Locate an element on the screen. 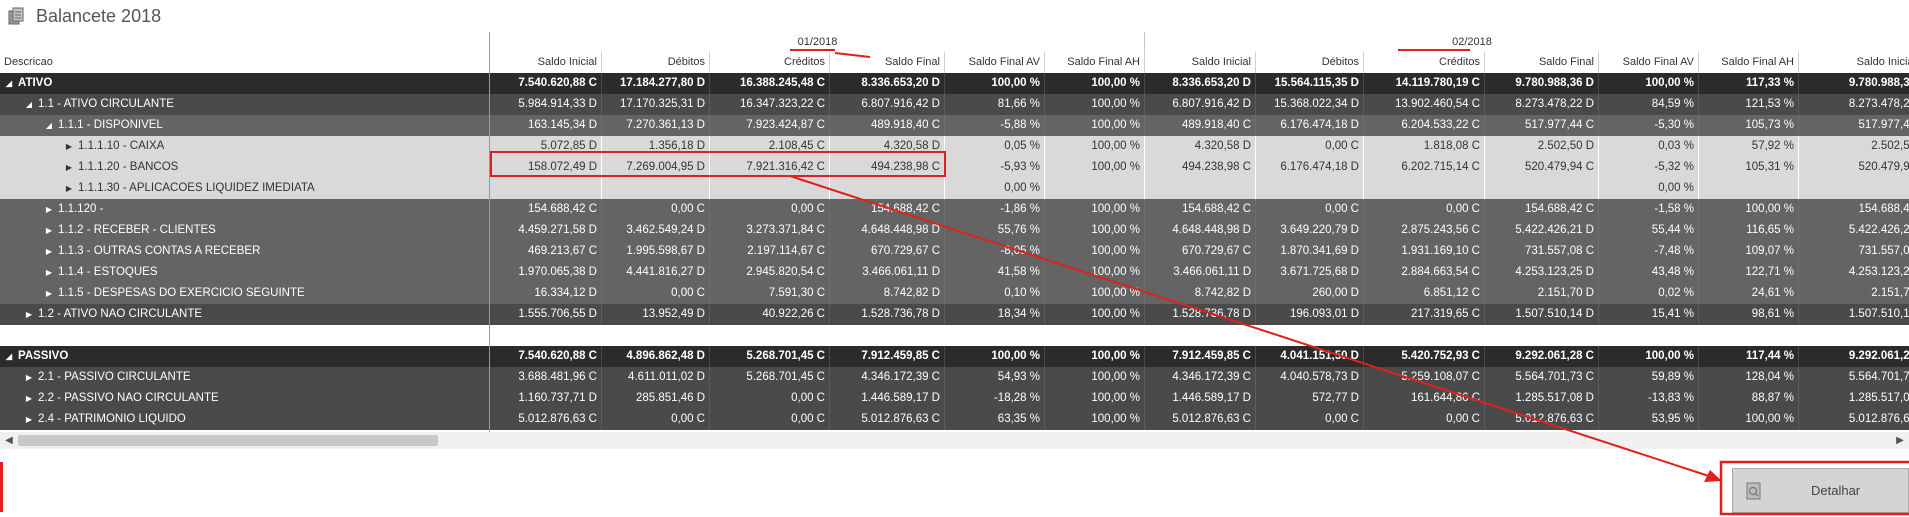  account-cell: ▶ 1.1.4 - ESTOQUES is located at coordinates (244, 272).